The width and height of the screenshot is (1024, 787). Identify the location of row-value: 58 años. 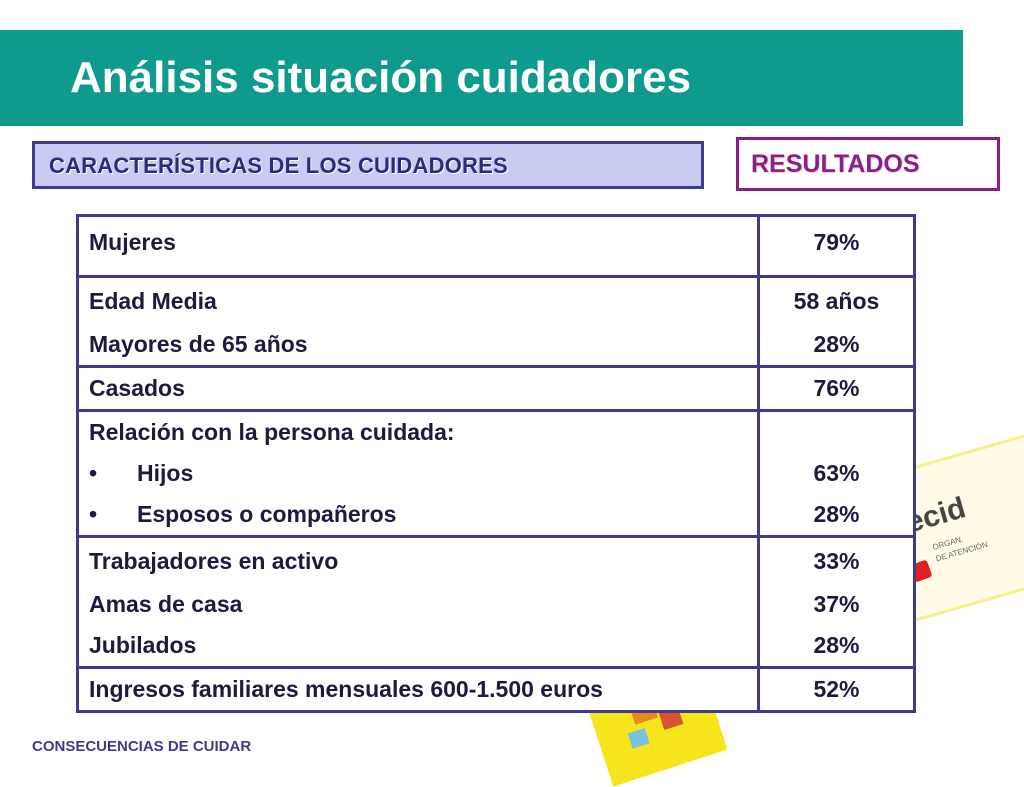
(836, 301).